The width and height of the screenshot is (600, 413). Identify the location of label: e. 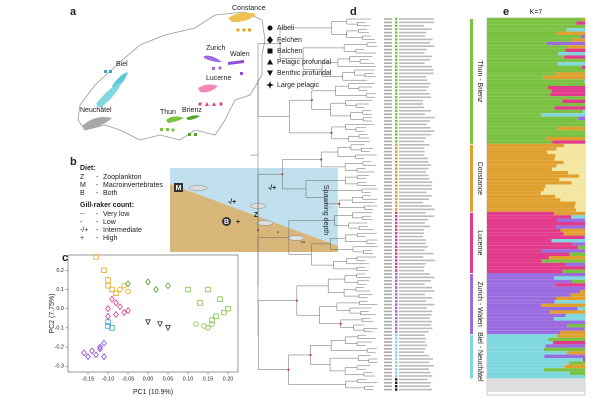
(506, 12).